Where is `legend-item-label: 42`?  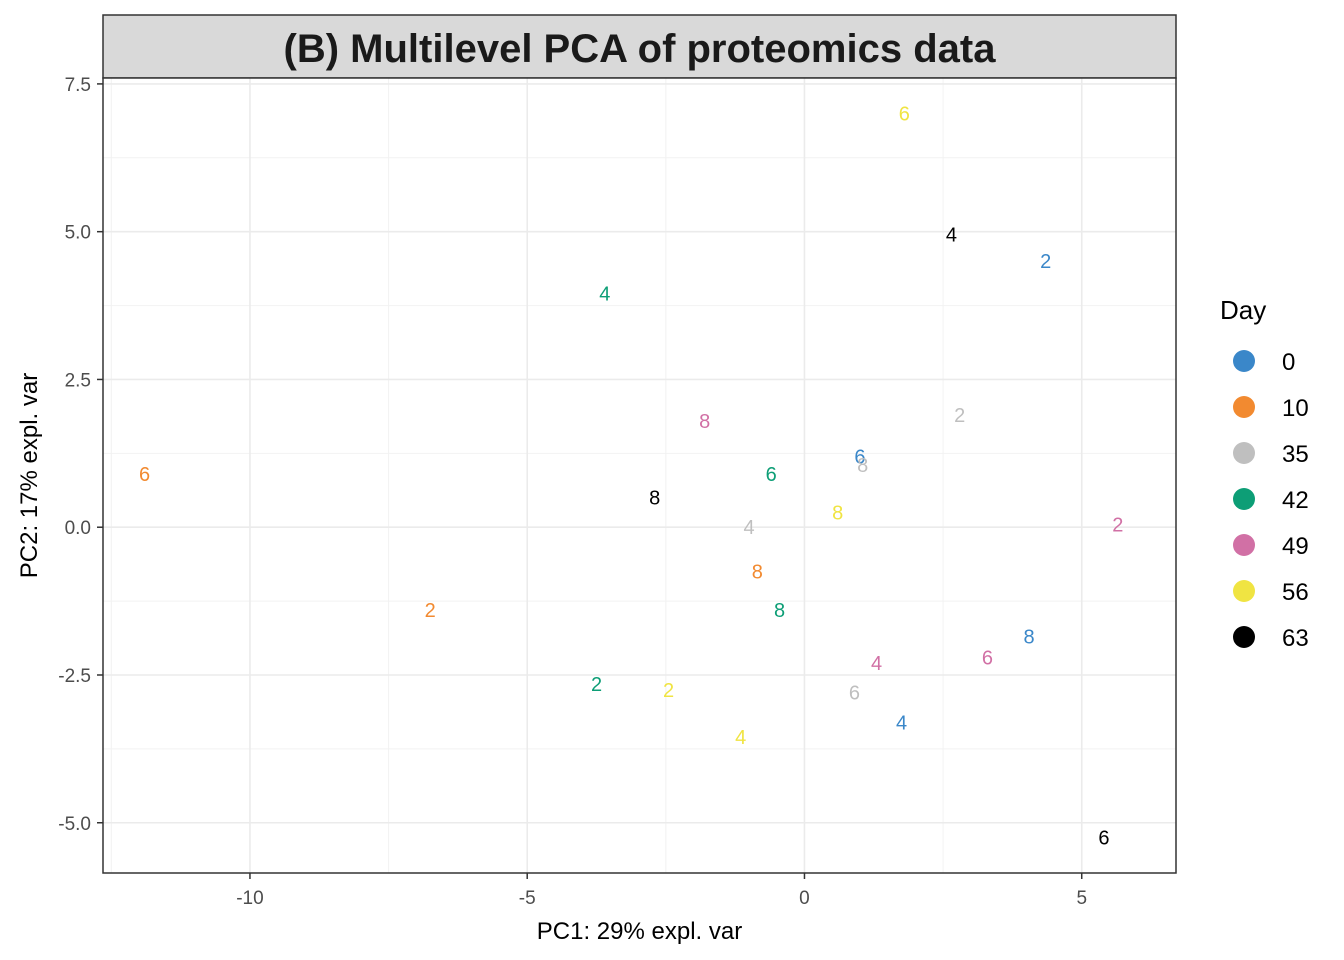 legend-item-label: 42 is located at coordinates (1295, 500).